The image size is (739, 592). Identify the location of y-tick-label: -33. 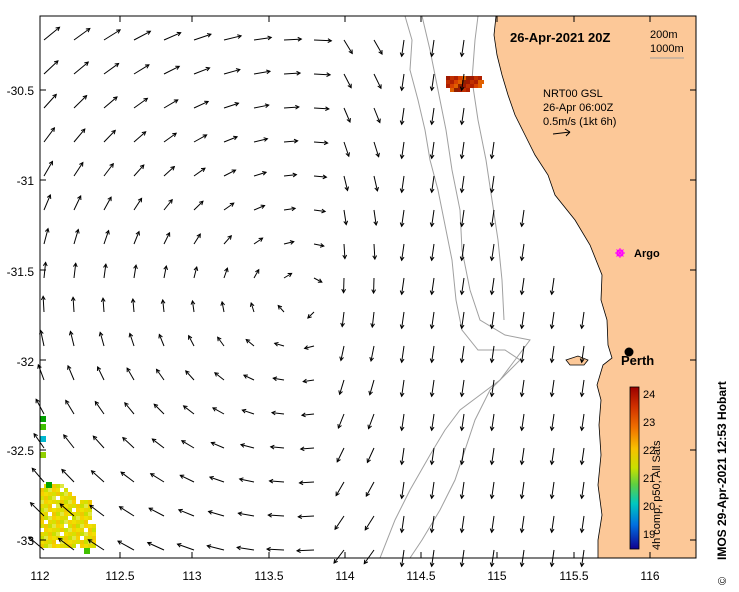
(26, 541).